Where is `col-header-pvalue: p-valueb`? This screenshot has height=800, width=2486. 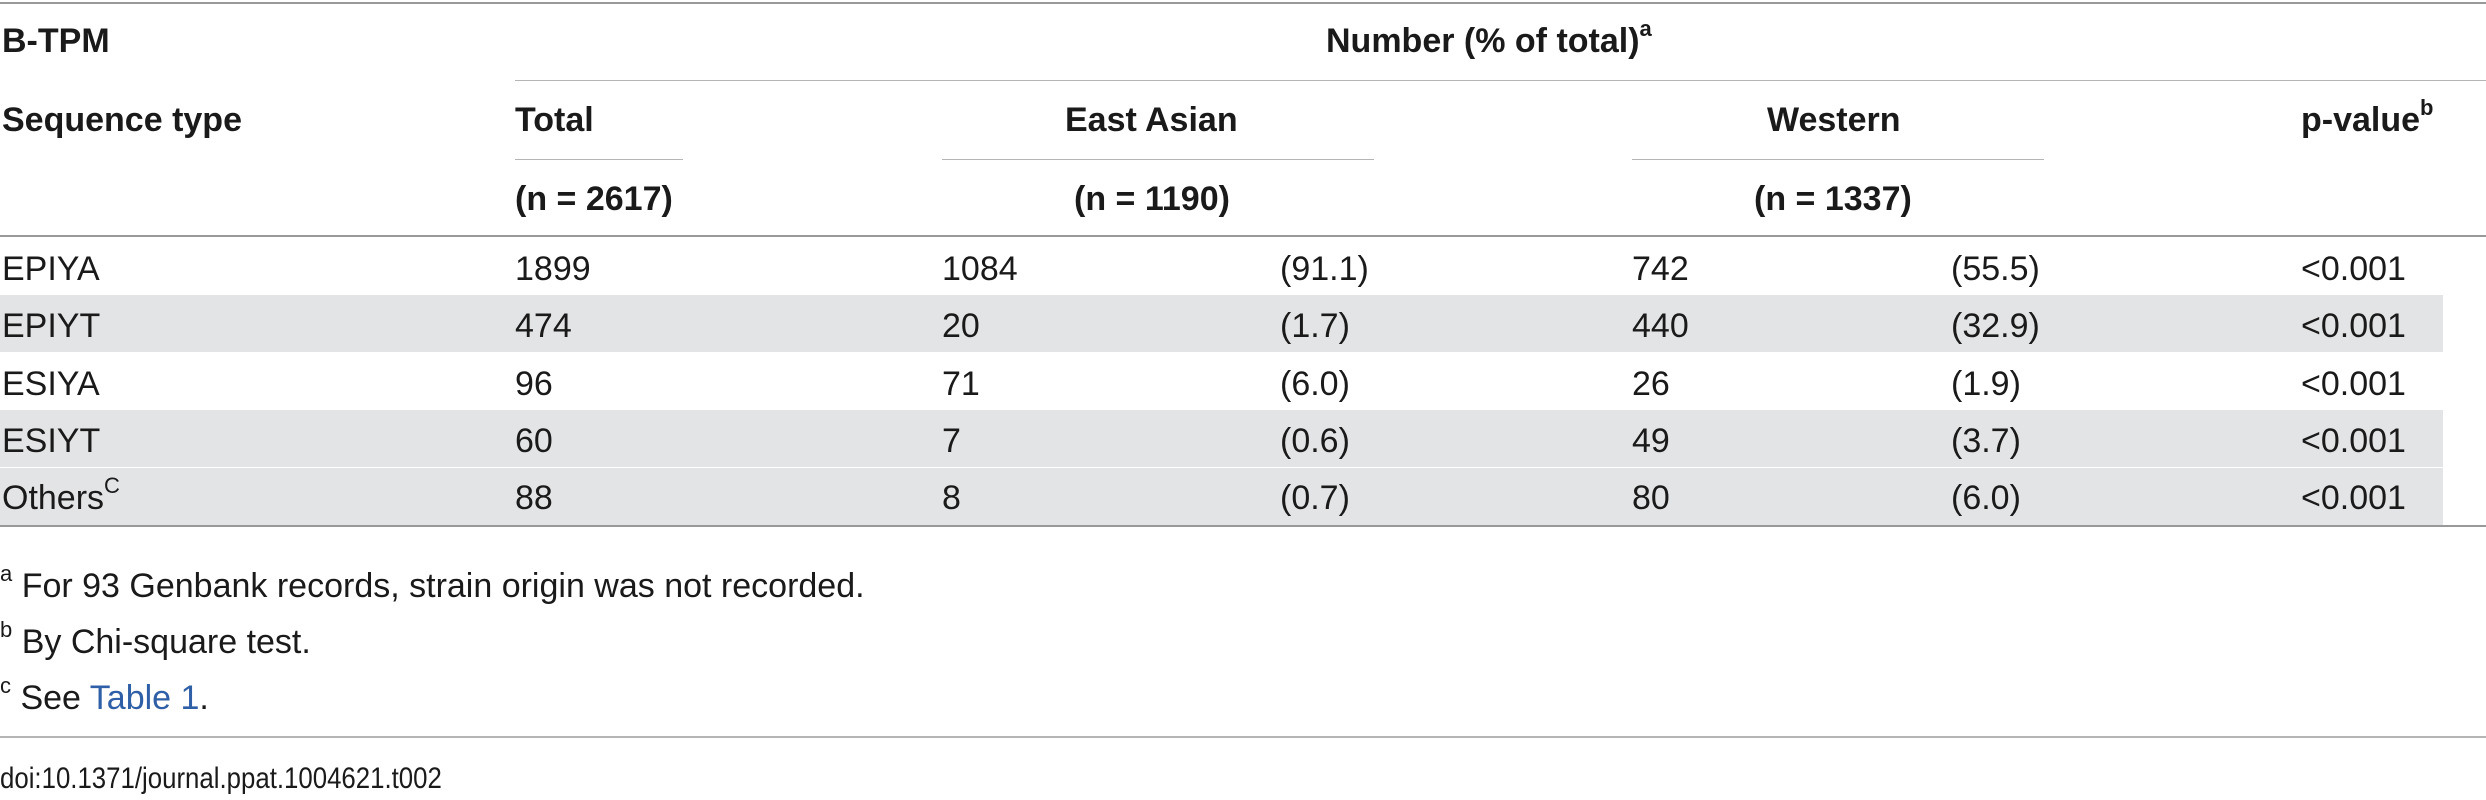
col-header-pvalue: p-valueb is located at coordinates (2367, 118).